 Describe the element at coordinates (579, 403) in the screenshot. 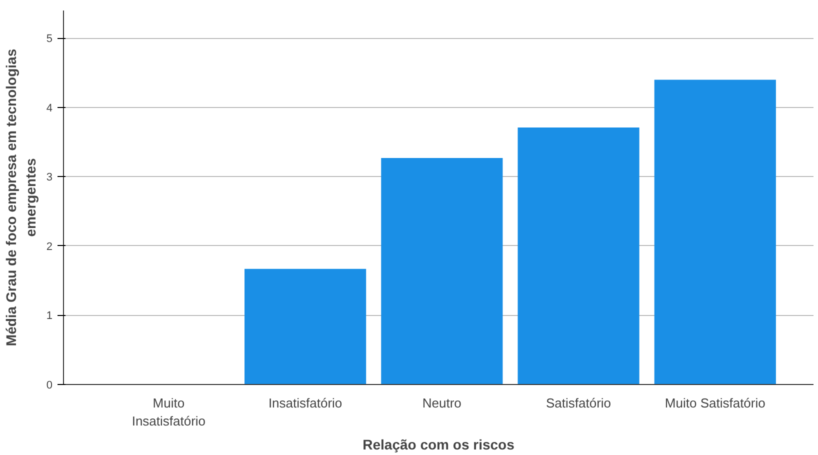

I see `x-tick-label: Satisfatório` at that location.